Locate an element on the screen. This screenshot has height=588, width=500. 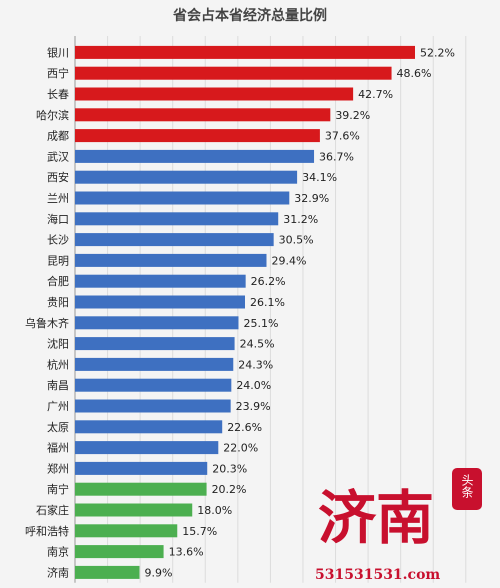
value-label: 24.0% is located at coordinates (253, 385).